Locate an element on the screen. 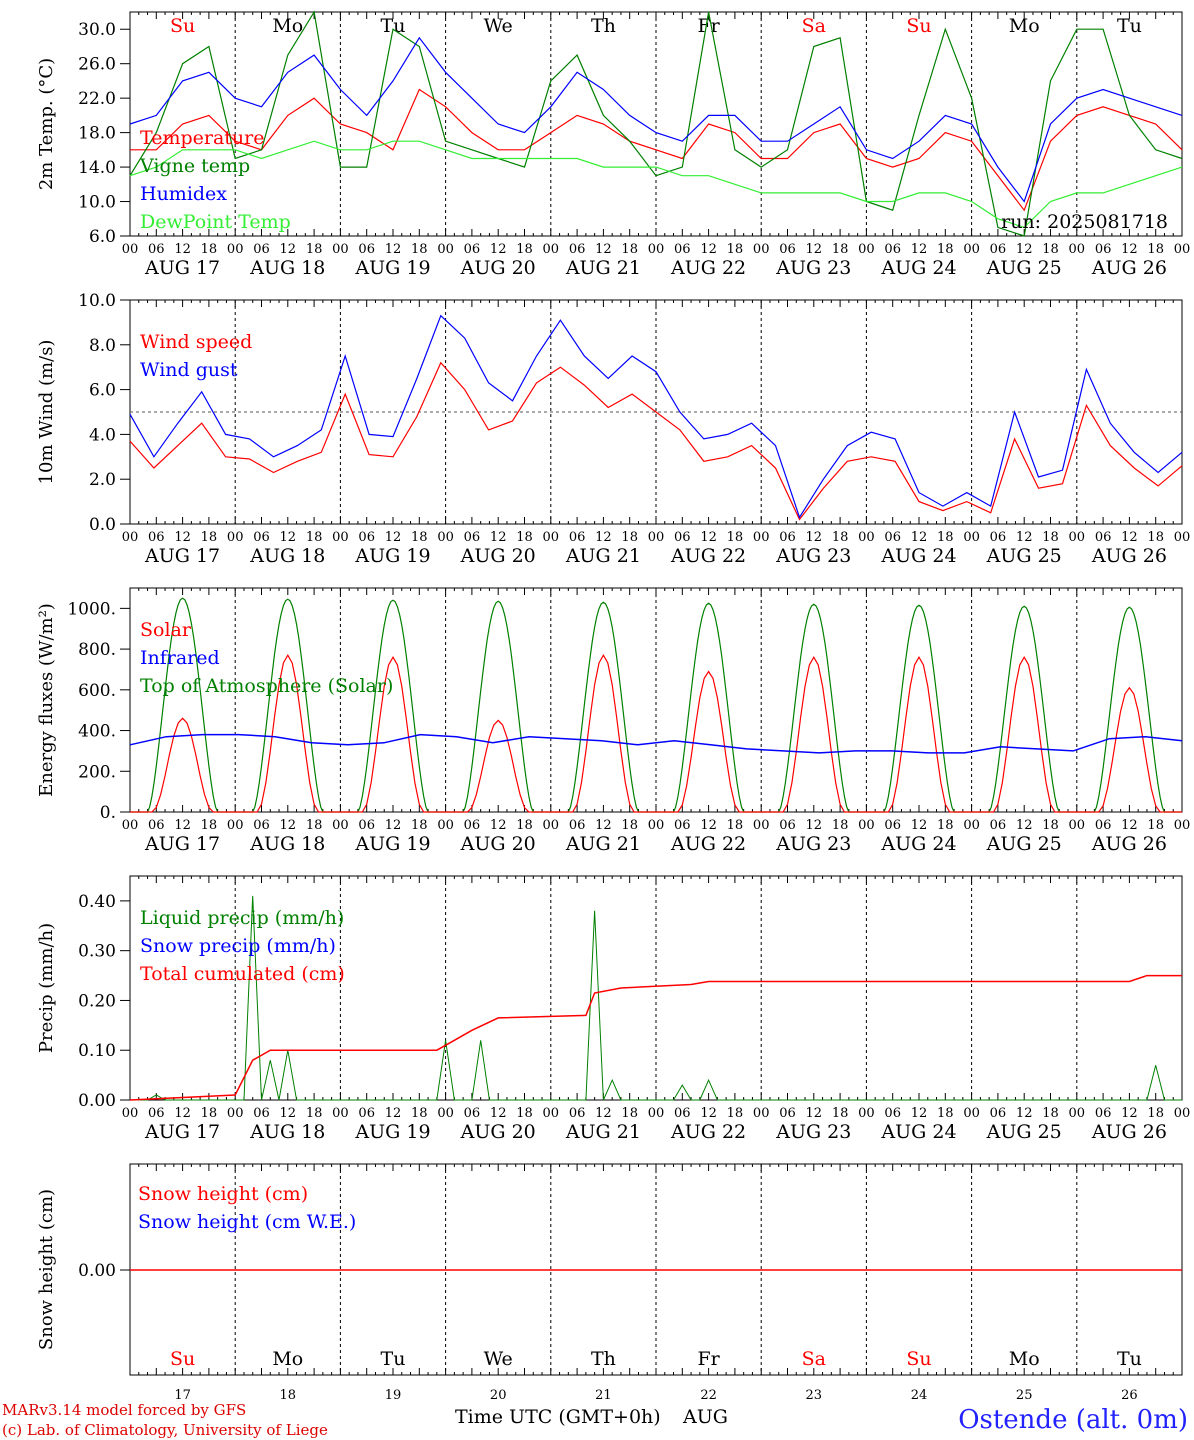 This screenshot has width=1194, height=1440. y-tick-label: 10.0 is located at coordinates (97, 203).